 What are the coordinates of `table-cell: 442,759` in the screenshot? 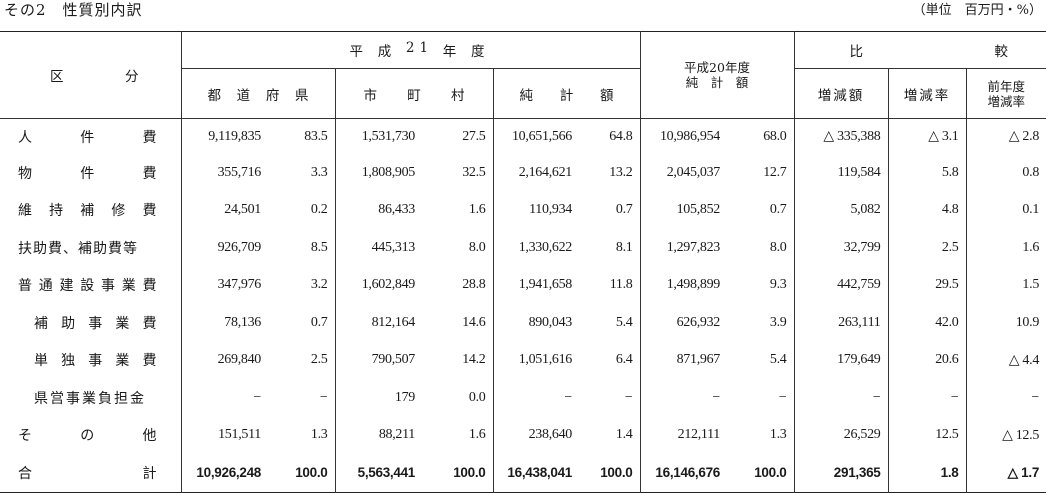 It's located at (840, 285).